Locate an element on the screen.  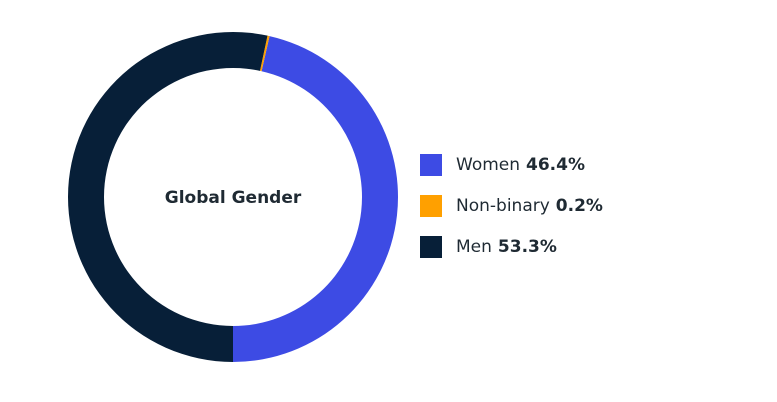
legend-item-men: Men 53.3% is located at coordinates (511, 247).